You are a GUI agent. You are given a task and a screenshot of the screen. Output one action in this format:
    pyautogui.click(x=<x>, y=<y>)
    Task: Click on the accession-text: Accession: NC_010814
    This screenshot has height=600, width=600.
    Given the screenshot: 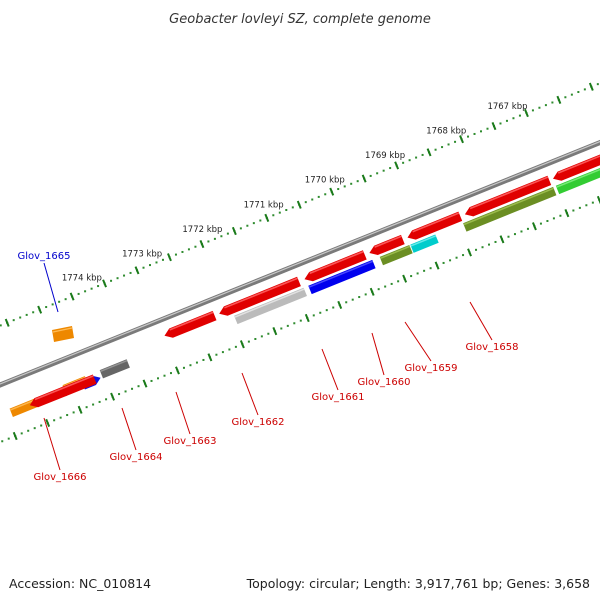 What is the action you would take?
    pyautogui.click(x=80, y=583)
    